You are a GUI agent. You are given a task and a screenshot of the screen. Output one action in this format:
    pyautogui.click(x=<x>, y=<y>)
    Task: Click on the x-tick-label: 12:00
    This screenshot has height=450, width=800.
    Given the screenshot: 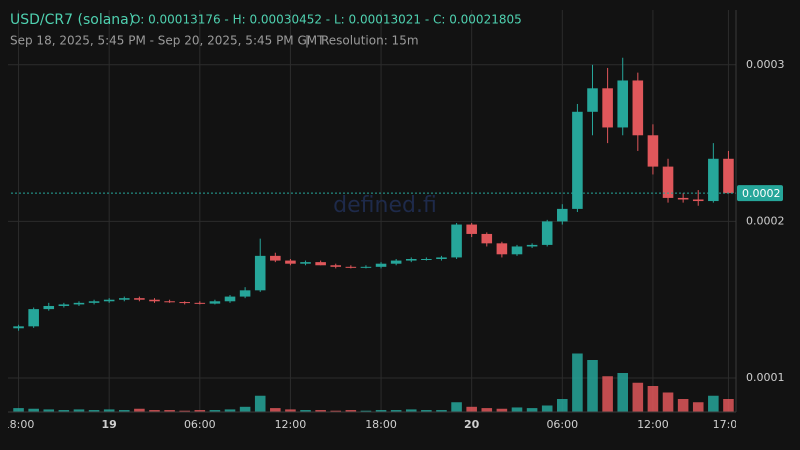 What is the action you would take?
    pyautogui.click(x=653, y=424)
    